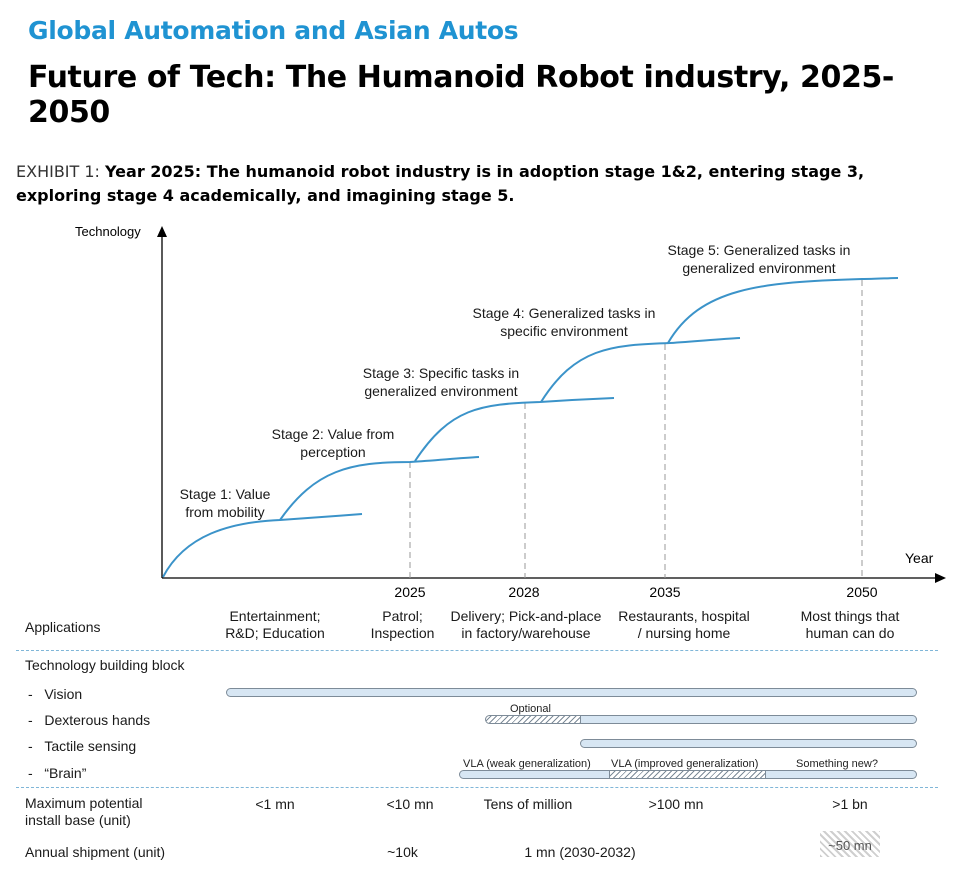 The height and width of the screenshot is (871, 960). What do you see at coordinates (514, 429) in the screenshot?
I see `stage-3-curve` at bounding box center [514, 429].